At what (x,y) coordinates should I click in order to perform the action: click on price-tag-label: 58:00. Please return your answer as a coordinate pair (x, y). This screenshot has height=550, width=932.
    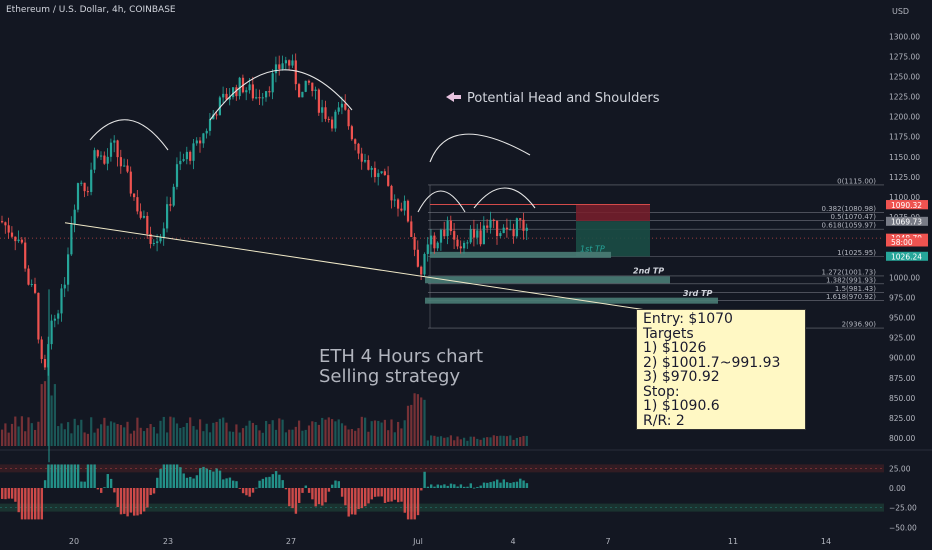
    Looking at the image, I should click on (902, 242).